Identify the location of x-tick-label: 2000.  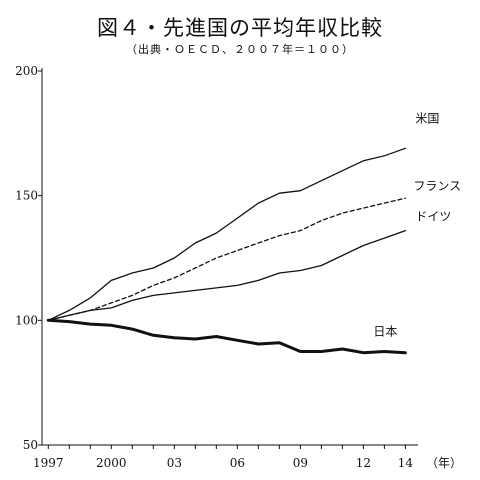
(111, 463).